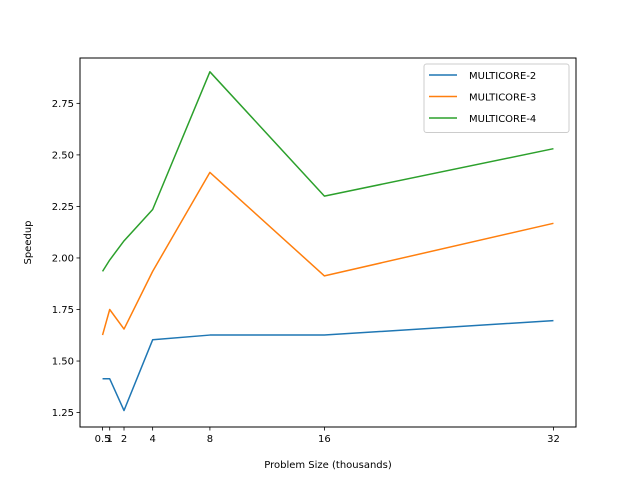  Describe the element at coordinates (210, 439) in the screenshot. I see `x-tick-label: 8` at that location.